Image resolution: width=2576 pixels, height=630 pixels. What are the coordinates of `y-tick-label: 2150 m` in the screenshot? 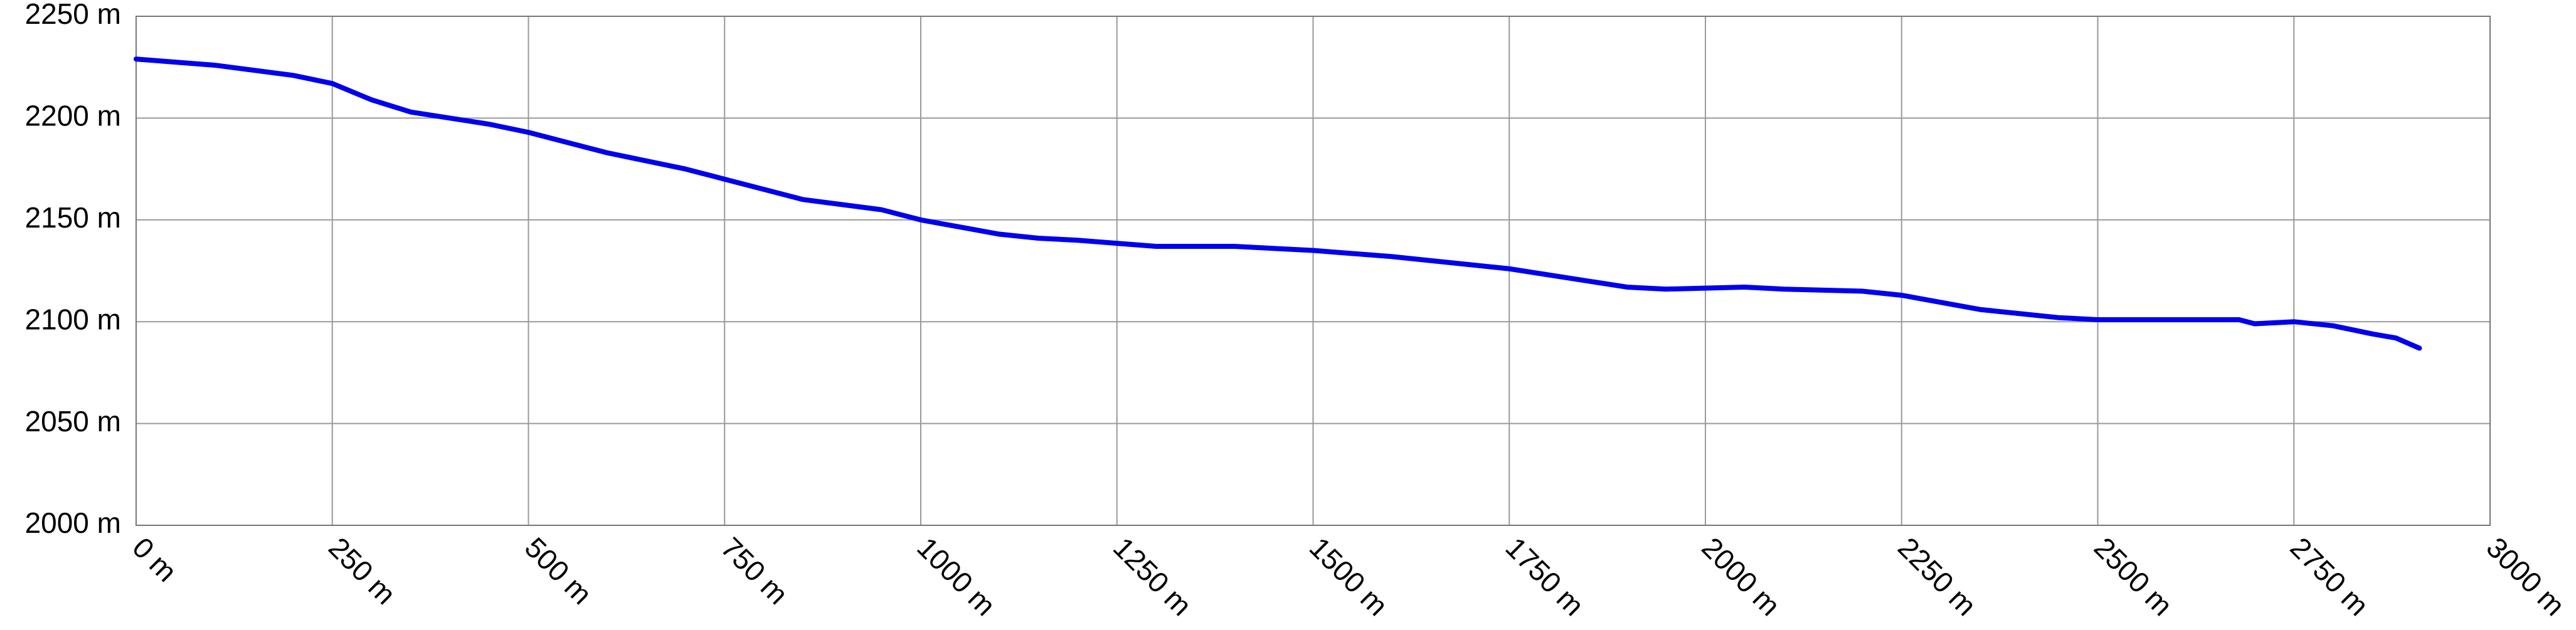 It's located at (73, 218).